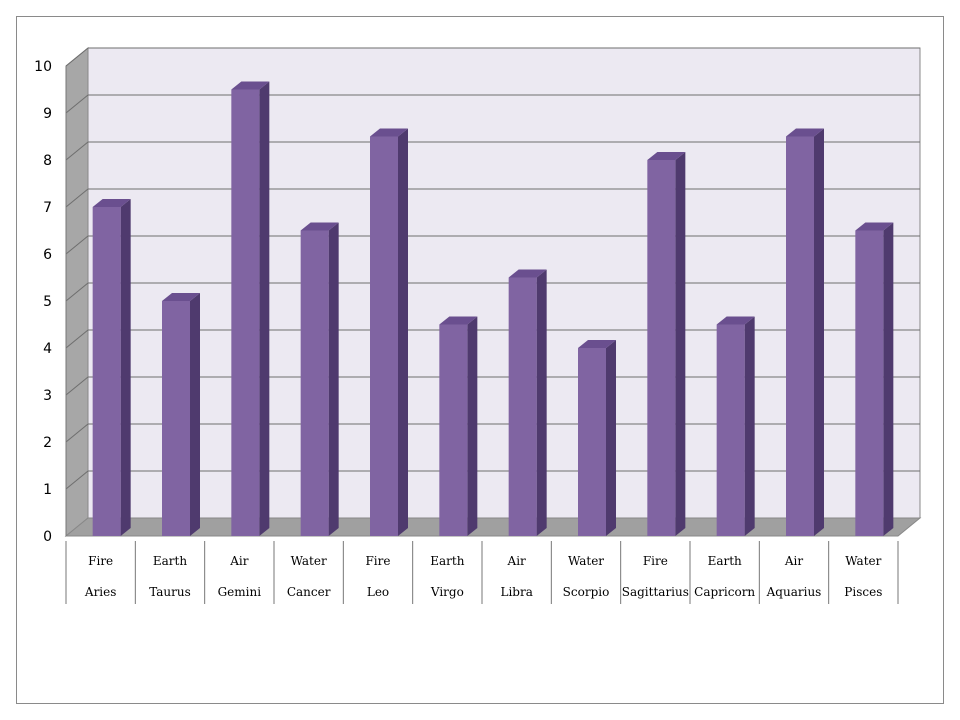 Image resolution: width=960 pixels, height=720 pixels. I want to click on y-tick-label: 6, so click(47, 255).